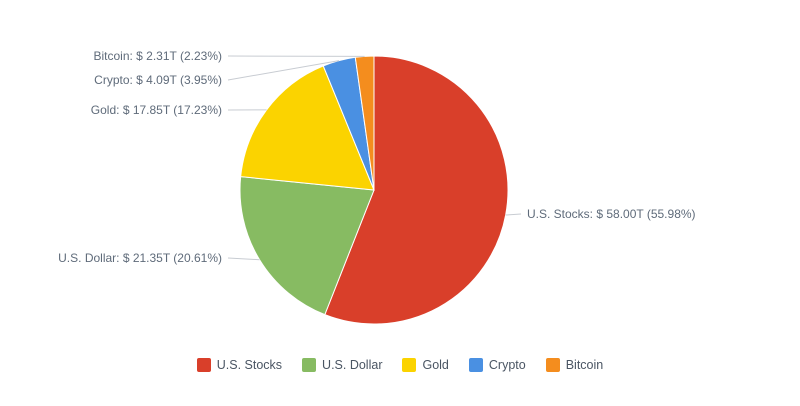  I want to click on leader-line-u-s-dollar, so click(243, 259).